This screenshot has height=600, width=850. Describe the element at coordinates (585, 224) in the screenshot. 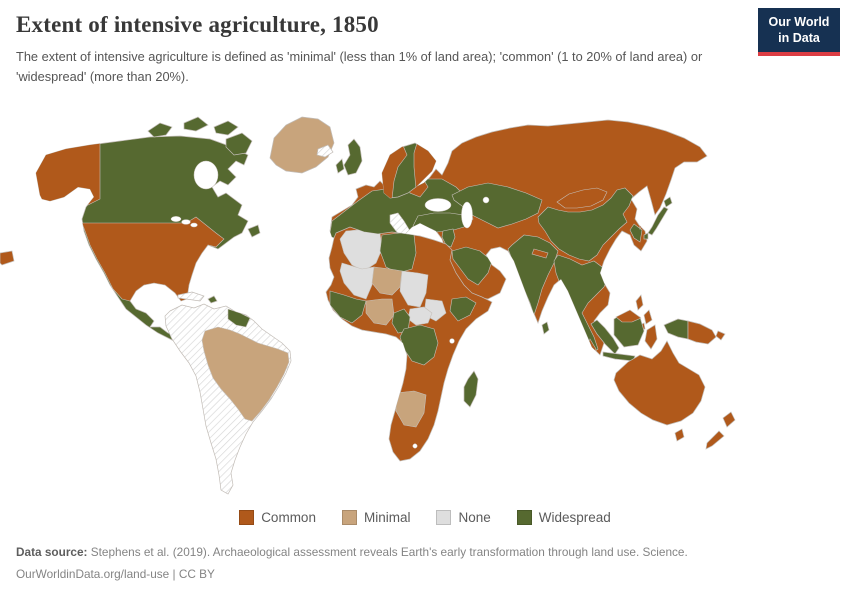

I see `region-china` at that location.